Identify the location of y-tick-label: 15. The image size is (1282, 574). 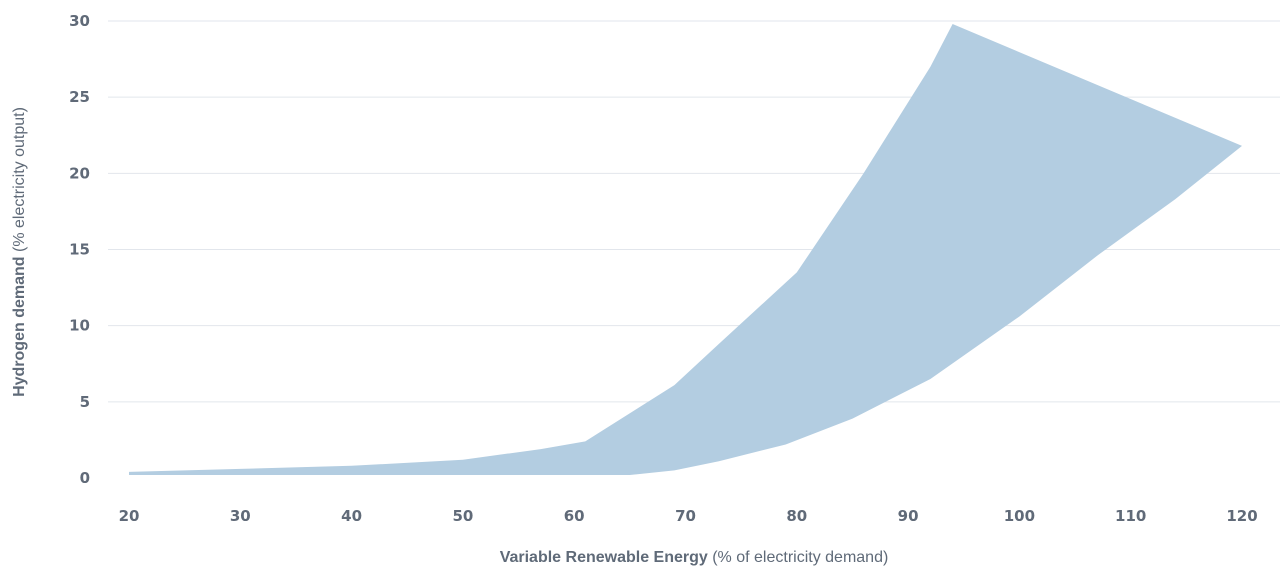
(79, 250).